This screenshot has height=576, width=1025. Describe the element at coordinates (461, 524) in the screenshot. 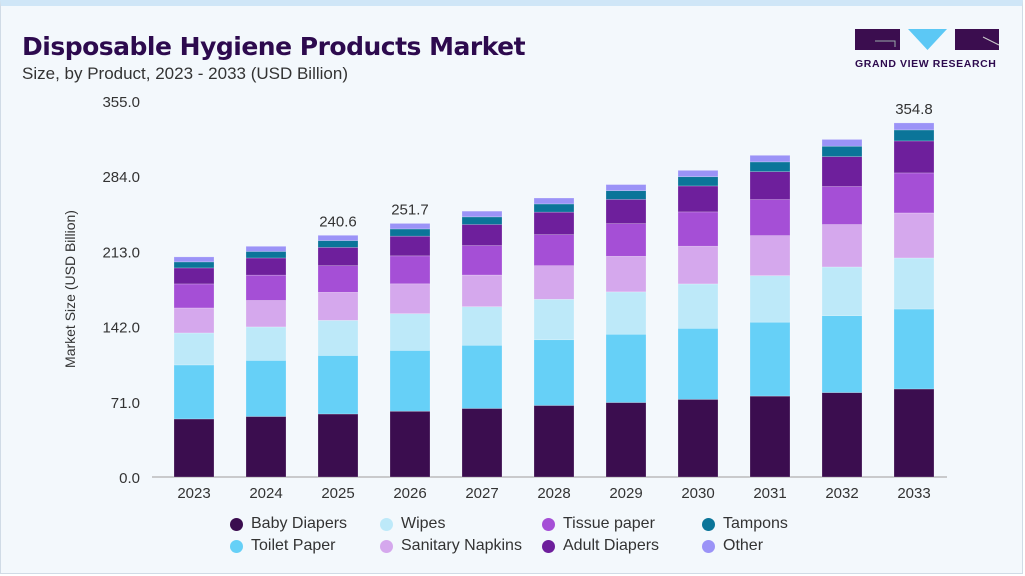

I see `legend-item: Wipes` at that location.